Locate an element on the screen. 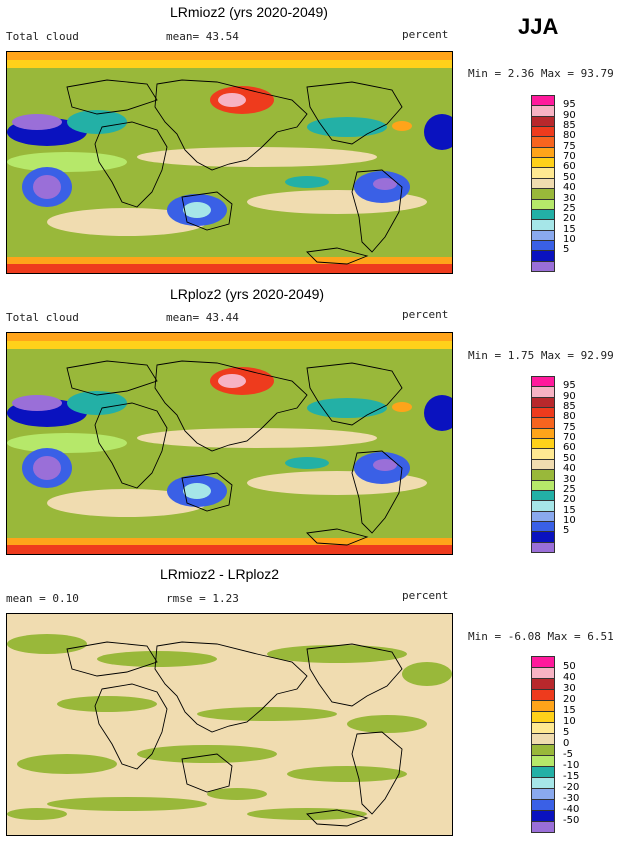 Image resolution: width=644 pixels, height=842 pixels. colorbar-label: -30 is located at coordinates (571, 798).